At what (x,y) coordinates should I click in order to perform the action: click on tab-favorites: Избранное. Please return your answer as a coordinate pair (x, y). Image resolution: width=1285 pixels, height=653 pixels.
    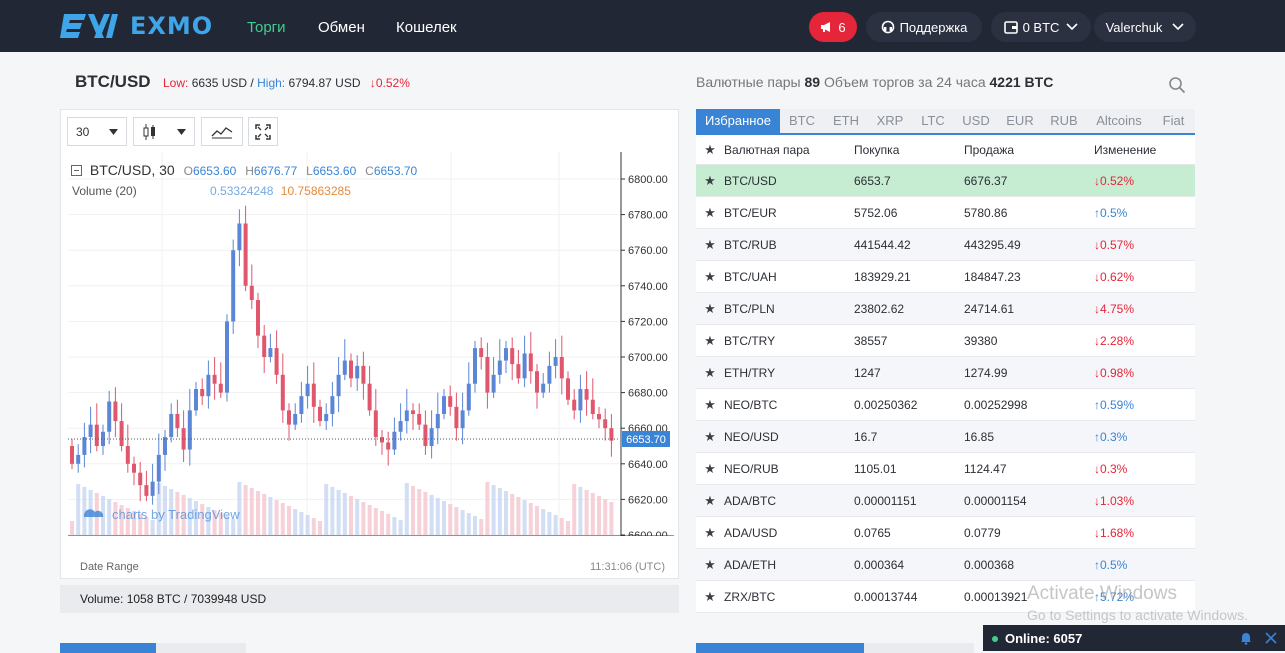
    Looking at the image, I should click on (738, 121).